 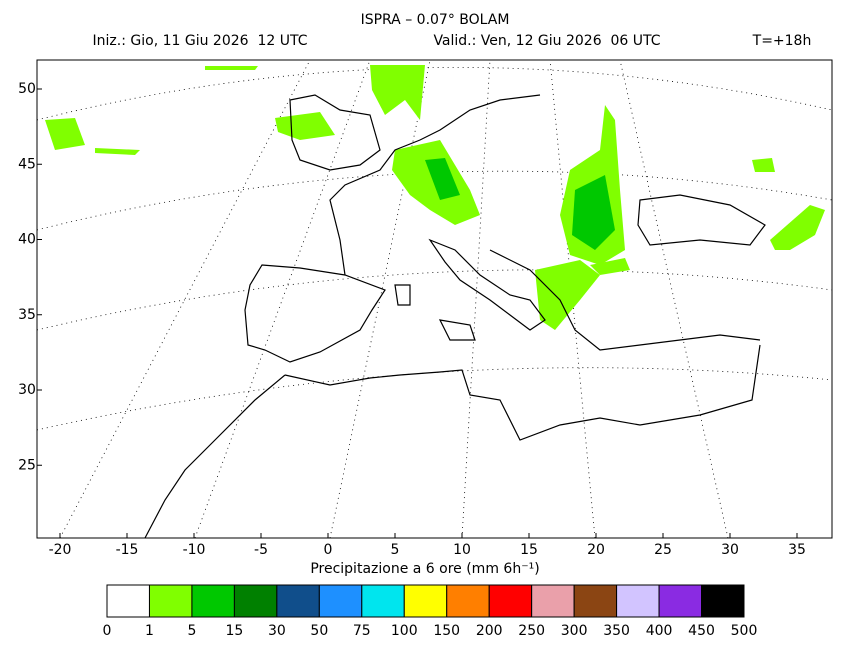 I want to click on colorbar-label: 30, so click(x=277, y=631).